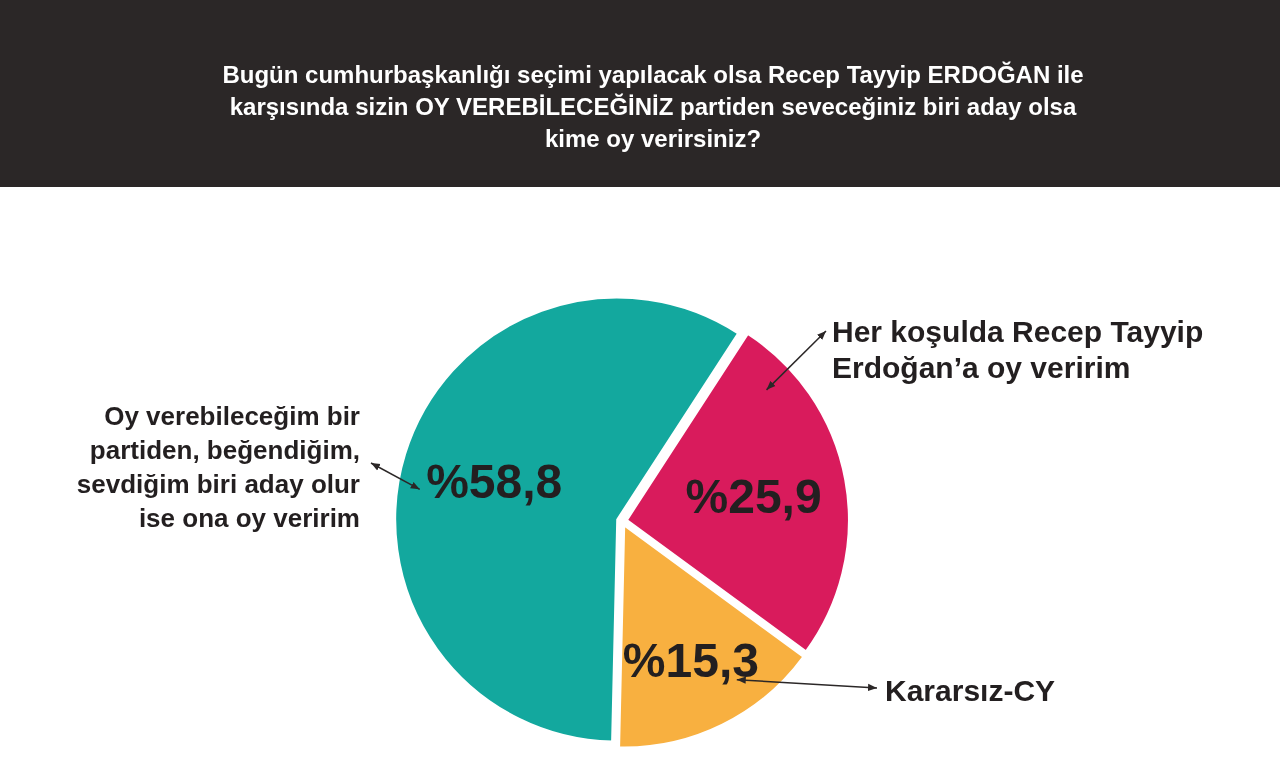 This screenshot has height=764, width=1280. What do you see at coordinates (218, 467) in the screenshot?
I see `slice-label: Oy verebileceğim bir partiden, beğendiğim, sevdiğim biri aday olur ise ona oy veririm` at bounding box center [218, 467].